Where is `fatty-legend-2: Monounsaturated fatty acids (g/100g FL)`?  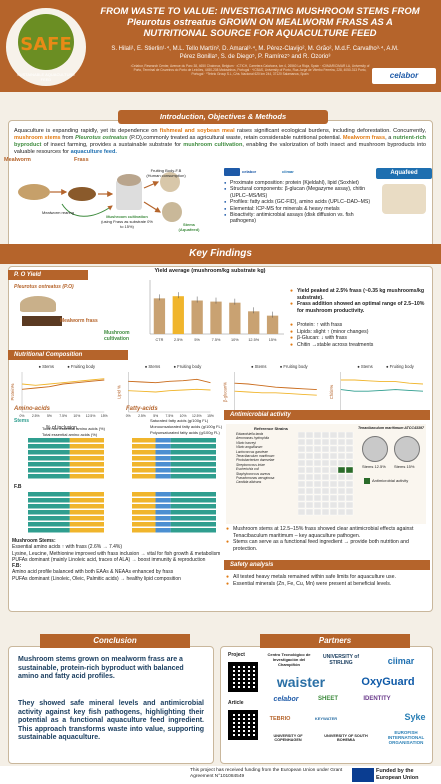 fatty-legend-2: Monounsaturated fatty acids (g/100g FL) is located at coordinates (186, 426).